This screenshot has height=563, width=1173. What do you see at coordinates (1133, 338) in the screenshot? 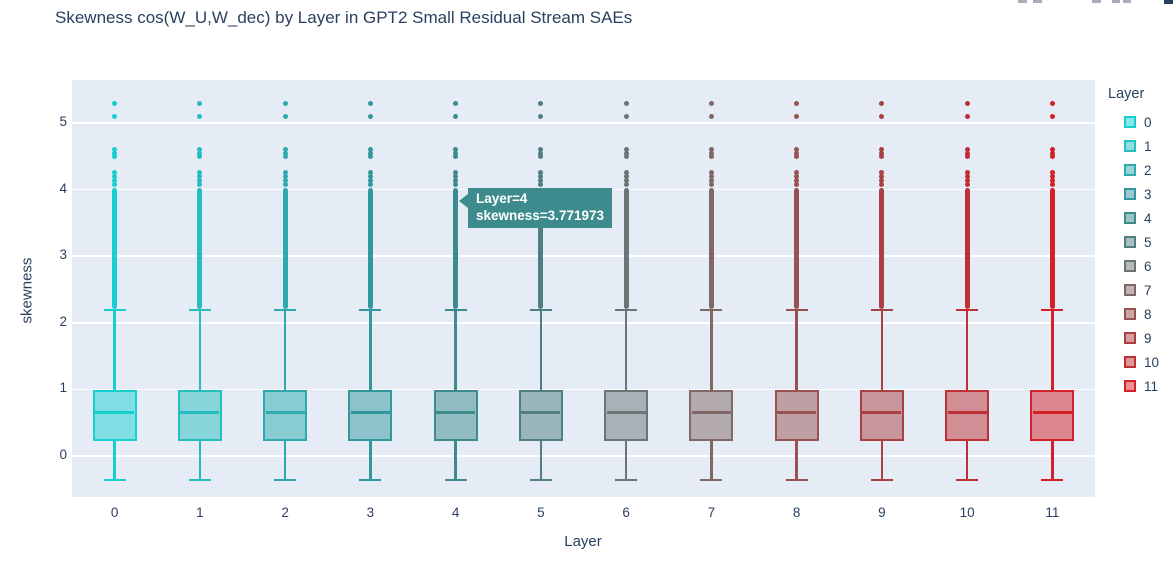
I see `legend-entry-9: 9` at bounding box center [1133, 338].